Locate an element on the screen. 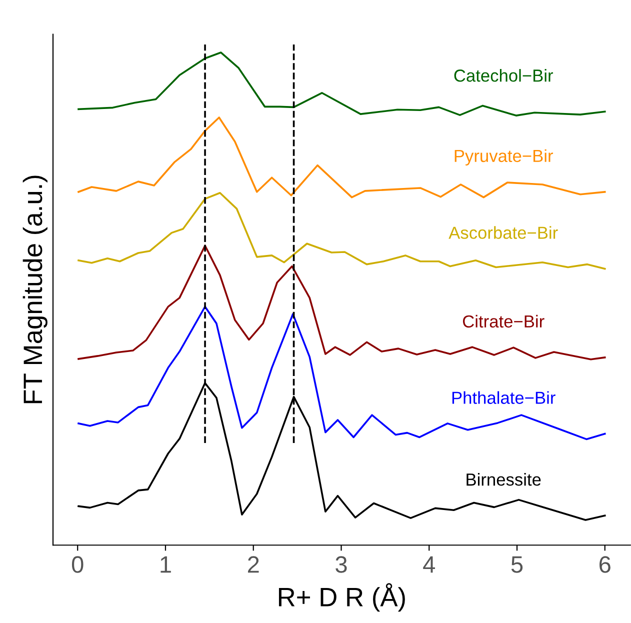 The width and height of the screenshot is (631, 623). x-tick-label: 1 is located at coordinates (165, 564).